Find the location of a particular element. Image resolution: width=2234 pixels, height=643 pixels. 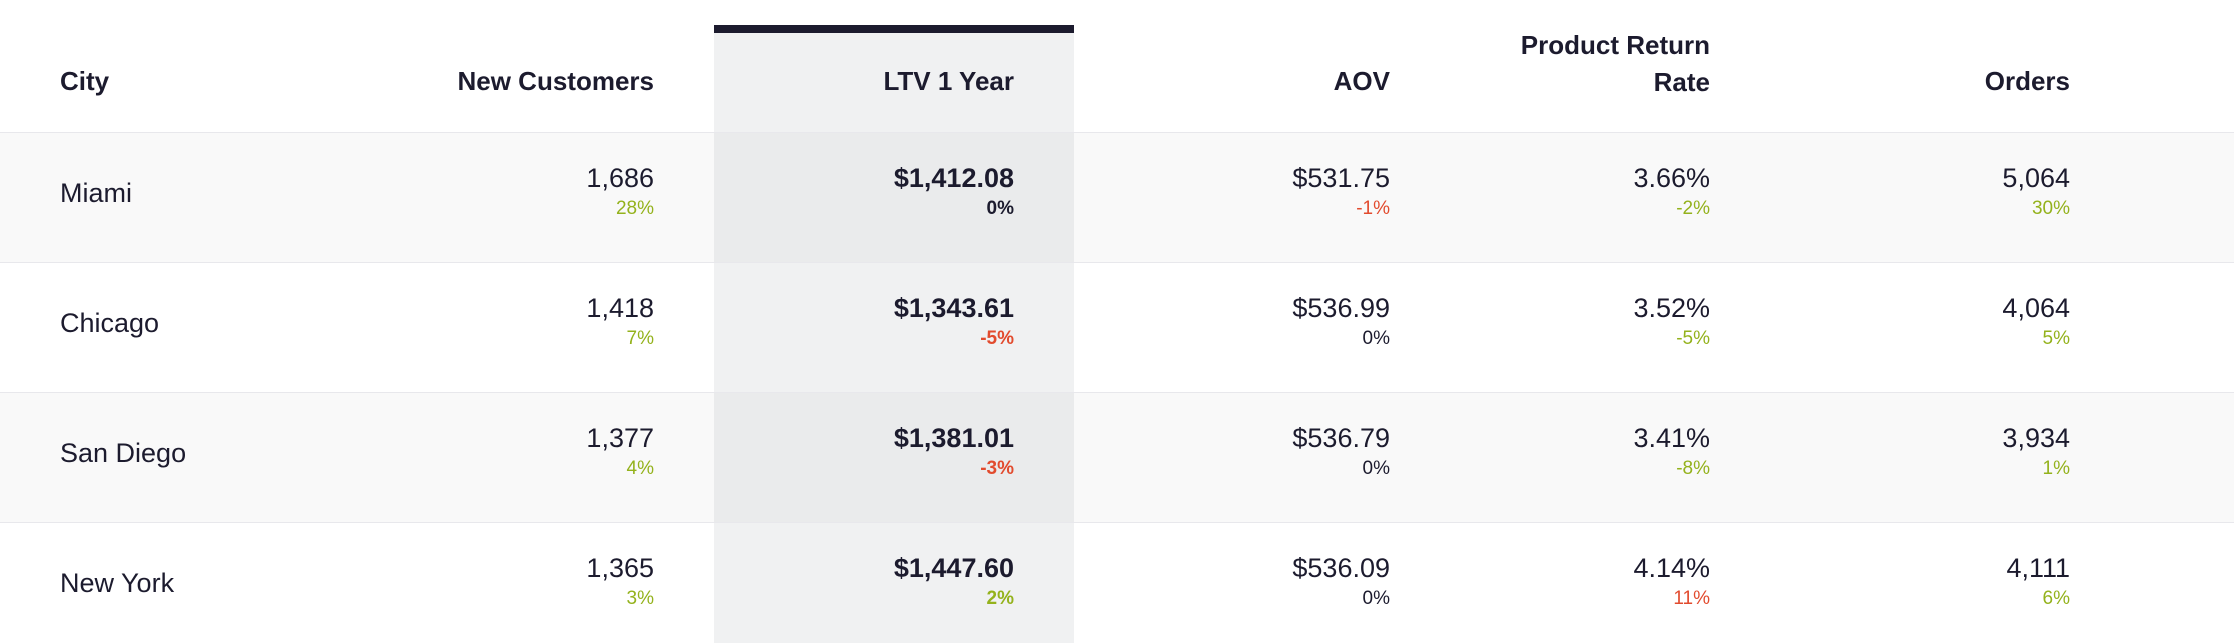

ltv-value: $1,381.01 is located at coordinates (953, 438).